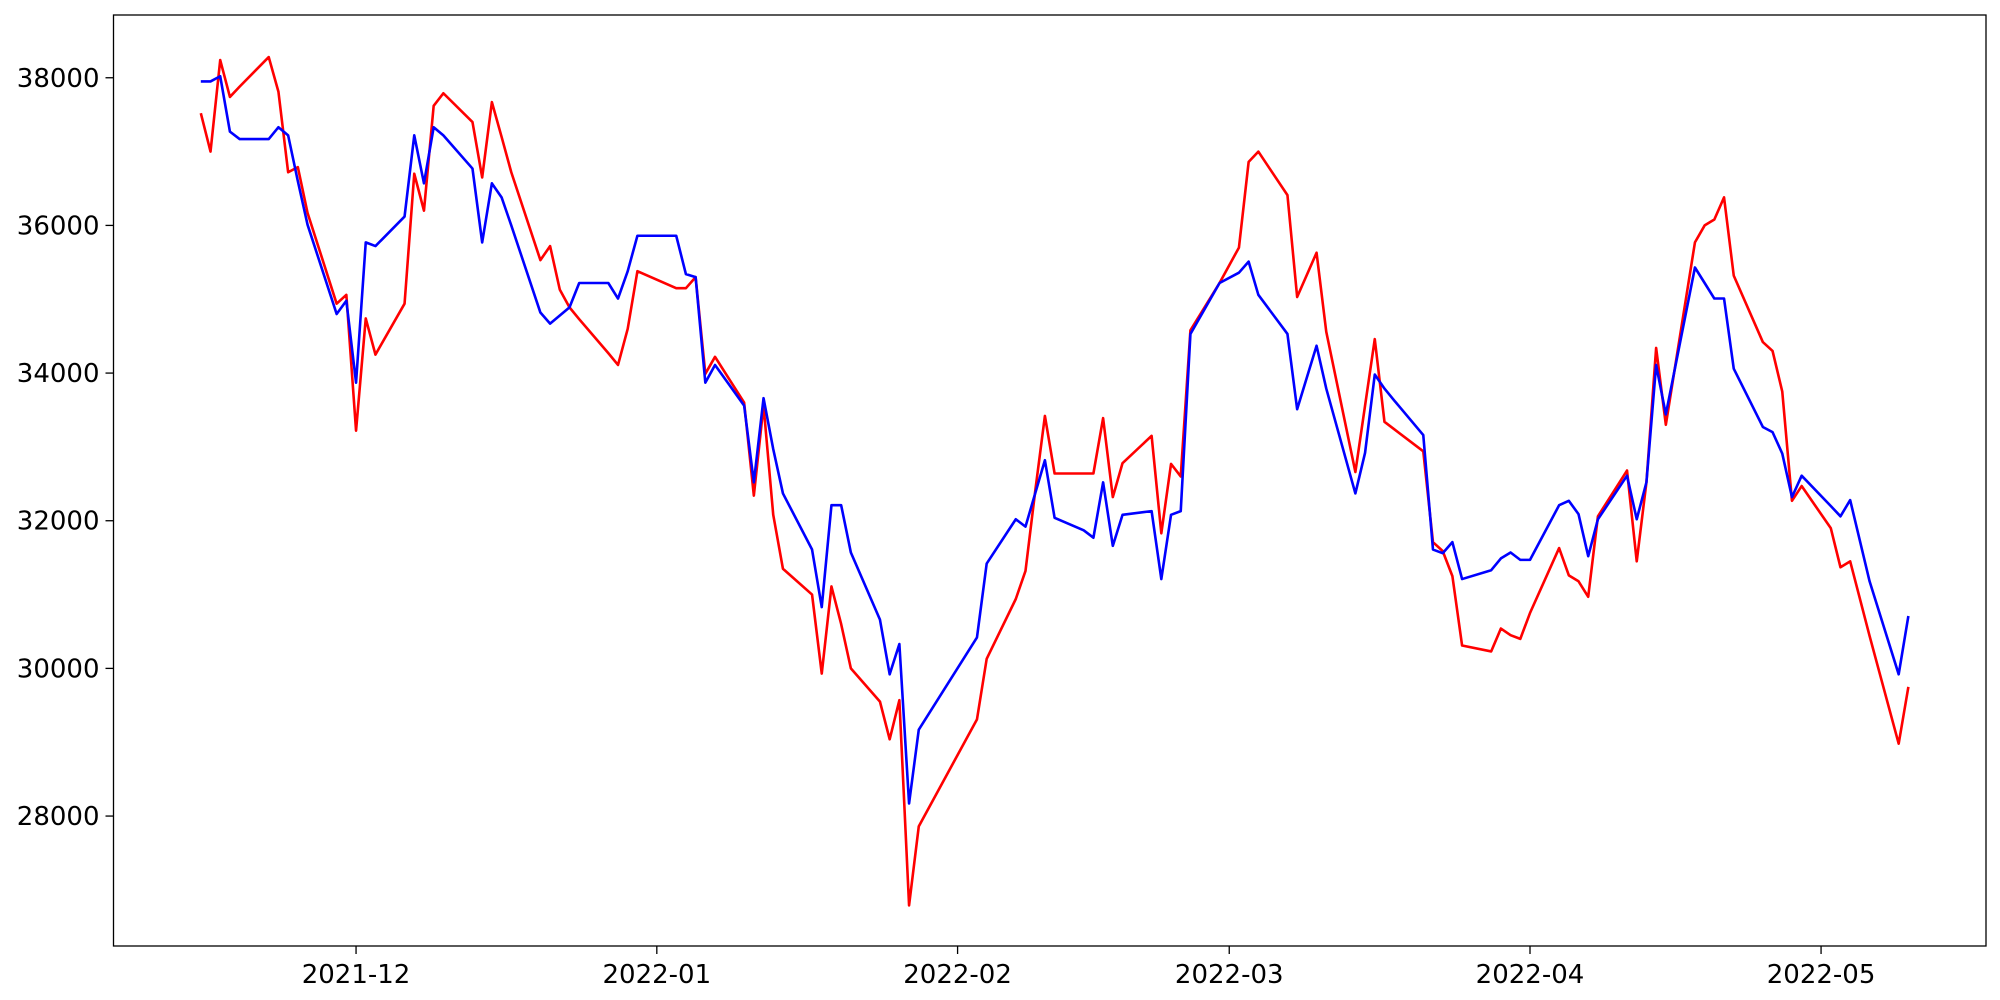 The height and width of the screenshot is (1000, 2000). Describe the element at coordinates (58, 522) in the screenshot. I see `y-tick-label: 32000` at that location.